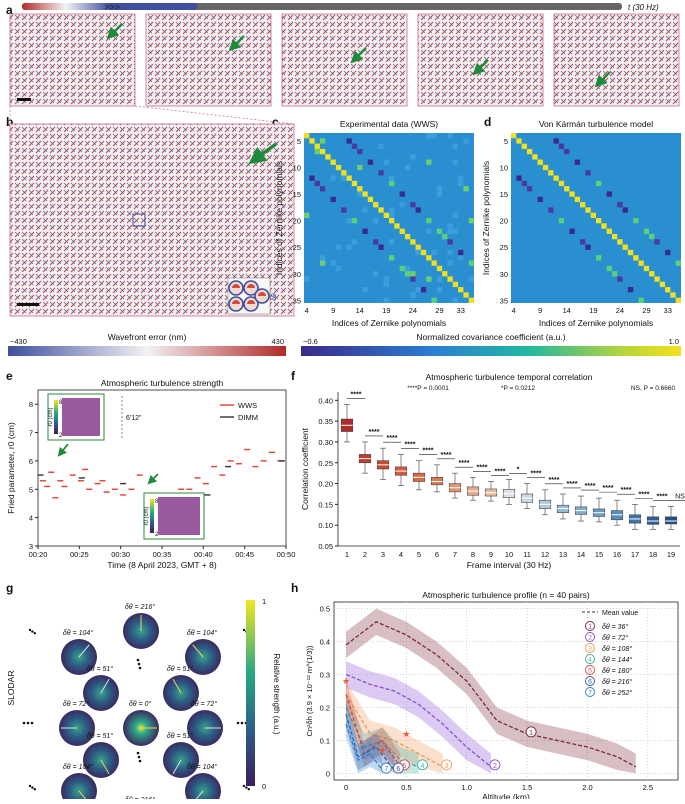  What do you see at coordinates (325, 546) in the screenshot?
I see `f-ytick: 0.05` at bounding box center [325, 546].